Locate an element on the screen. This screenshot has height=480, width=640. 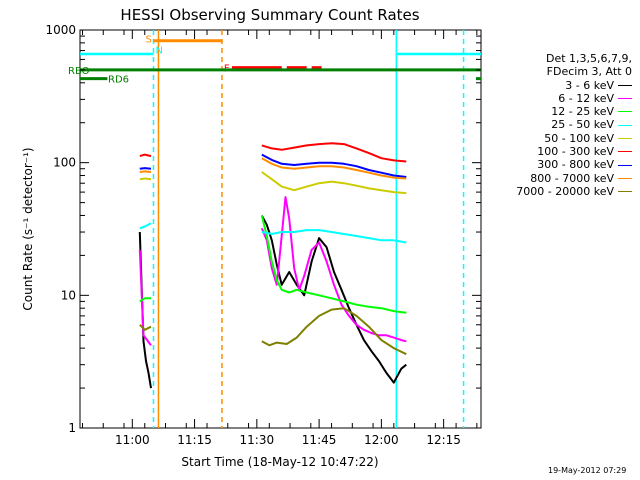
flag-label-rd6: RD6 is located at coordinates (118, 80).